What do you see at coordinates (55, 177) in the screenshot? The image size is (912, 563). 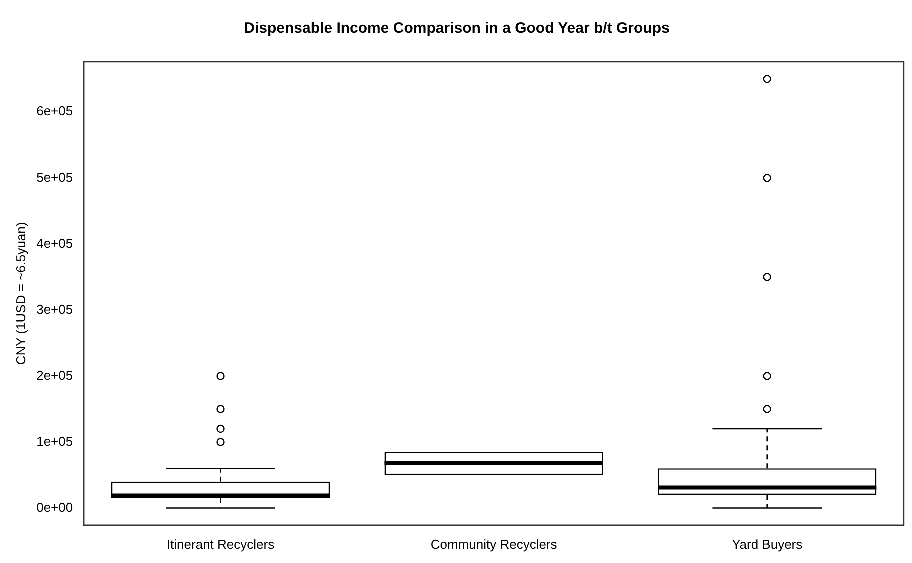 I see `y-tick-label: 5e+05` at bounding box center [55, 177].